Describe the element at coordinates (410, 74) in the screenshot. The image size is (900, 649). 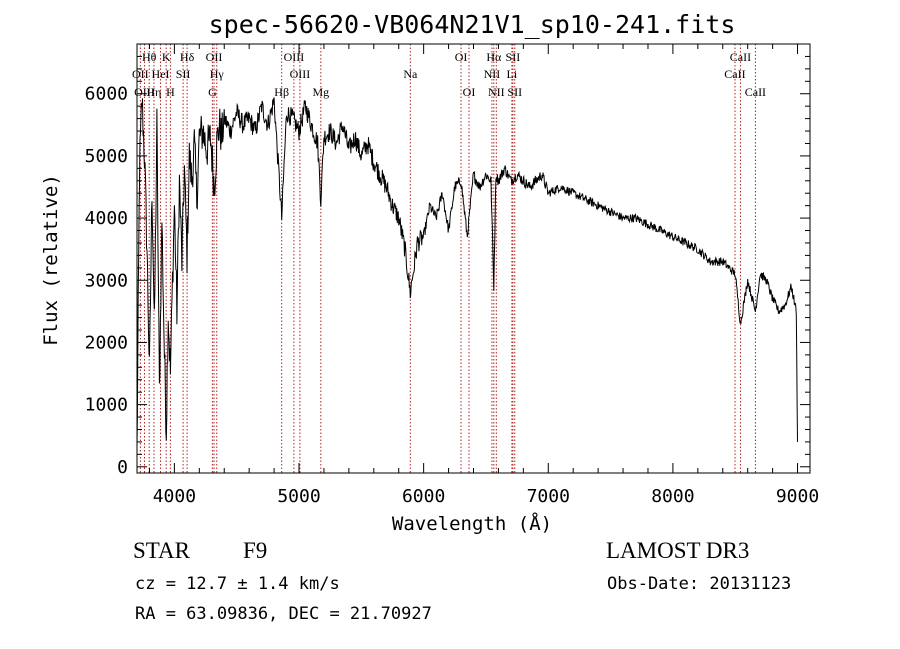
I see `line-label-16: Na` at that location.